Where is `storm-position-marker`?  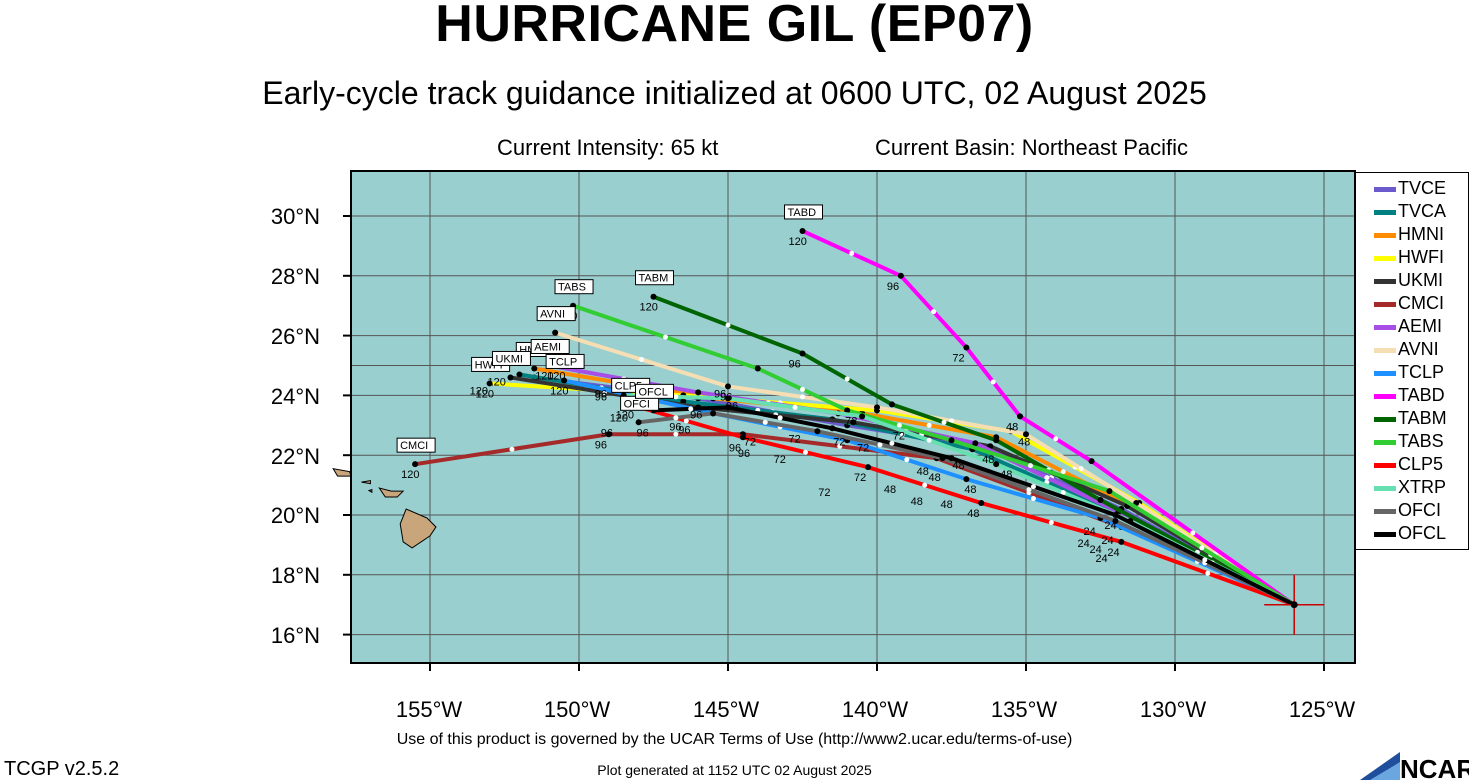 storm-position-marker is located at coordinates (1294, 604).